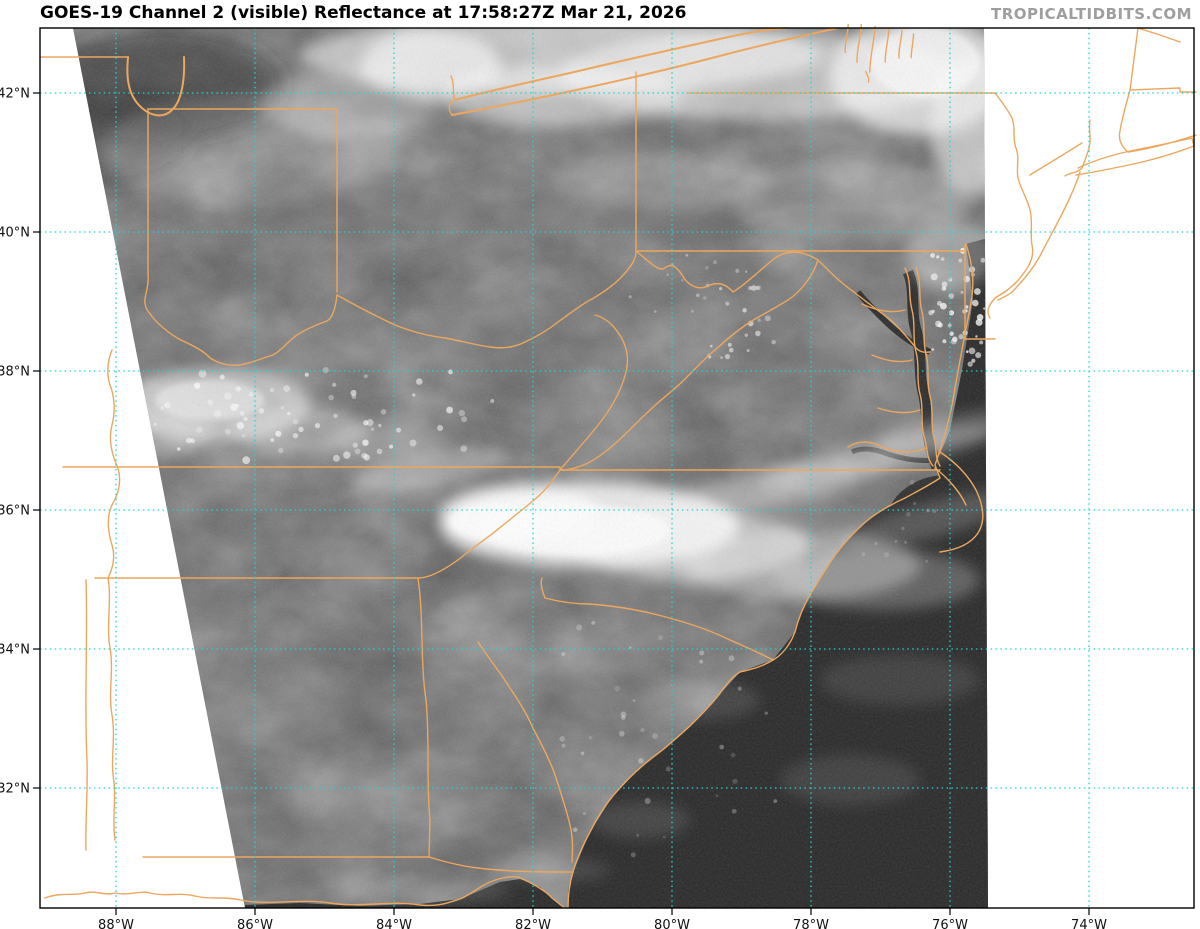  Describe the element at coordinates (1089, 923) in the screenshot. I see `lon-tick-label: 74°W` at that location.